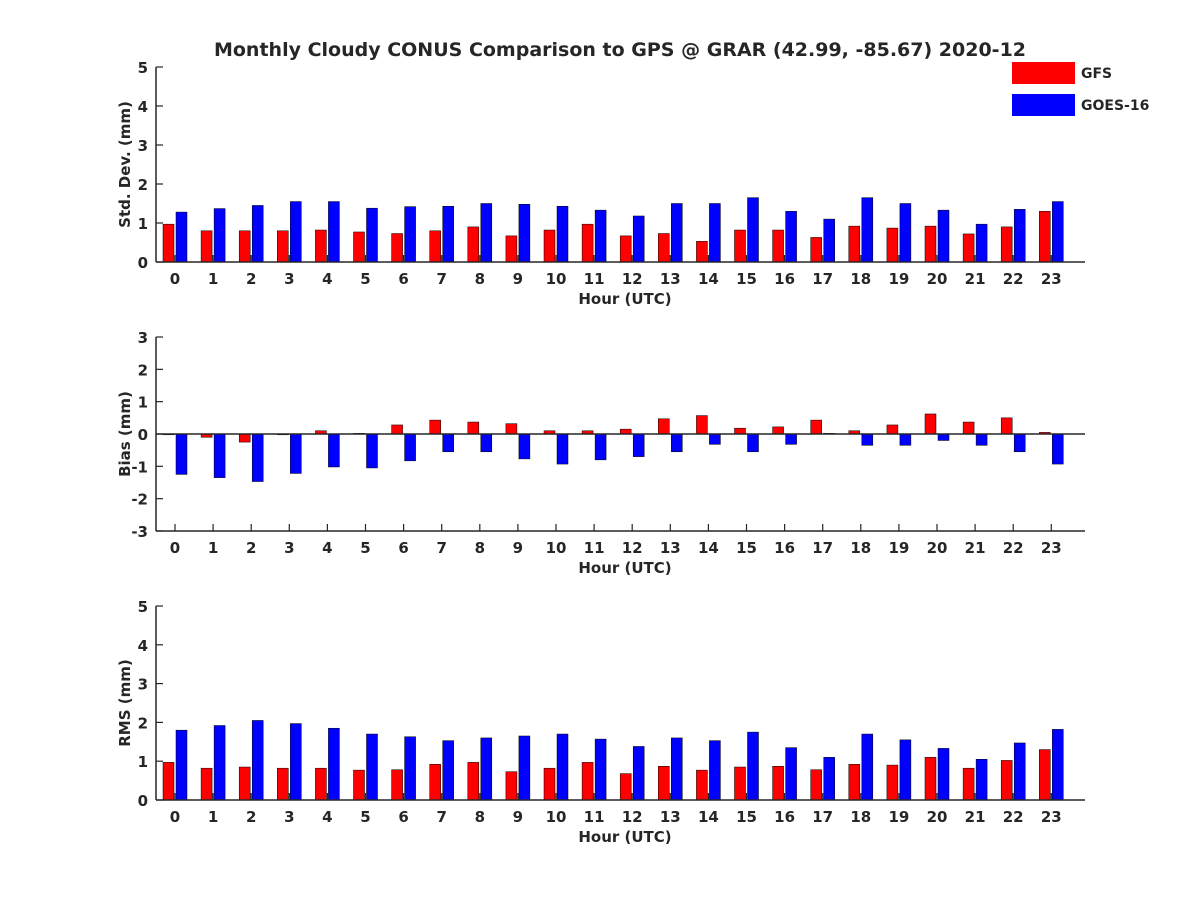 The height and width of the screenshot is (900, 1200). I want to click on x-tick-label: 12, so click(632, 817).